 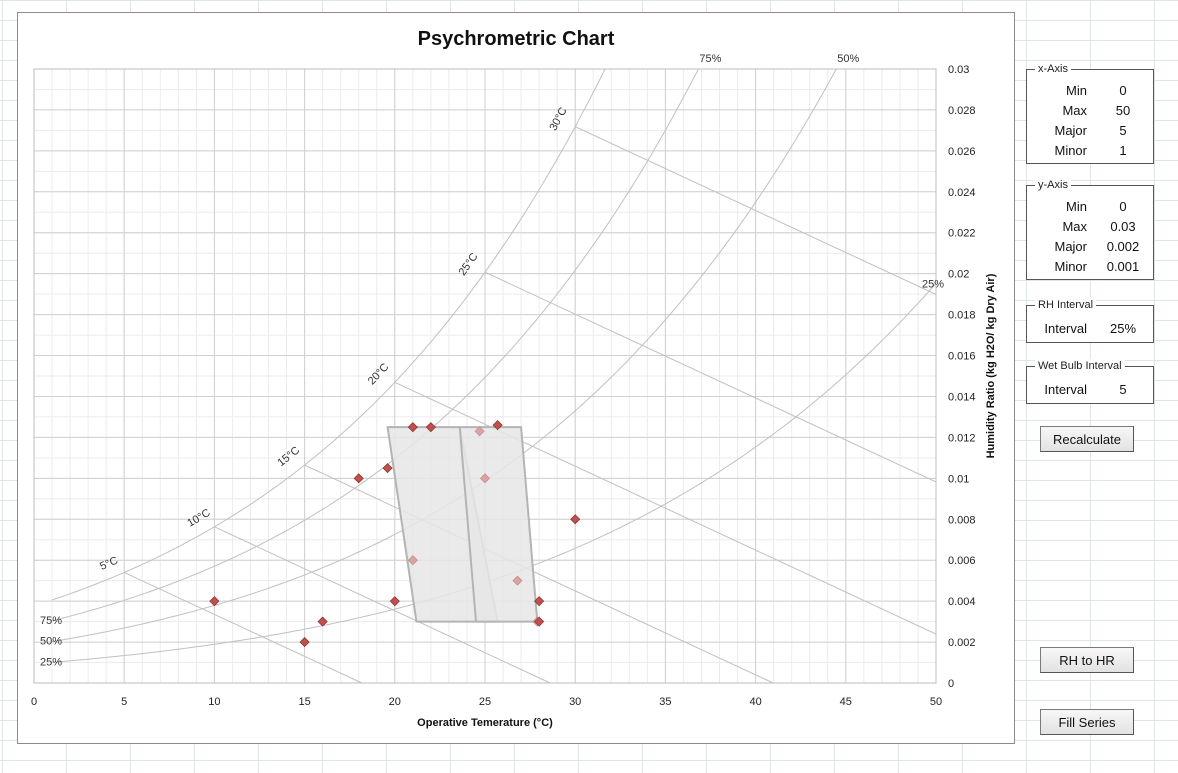 I want to click on y-tick-label: 0.026, so click(x=962, y=152).